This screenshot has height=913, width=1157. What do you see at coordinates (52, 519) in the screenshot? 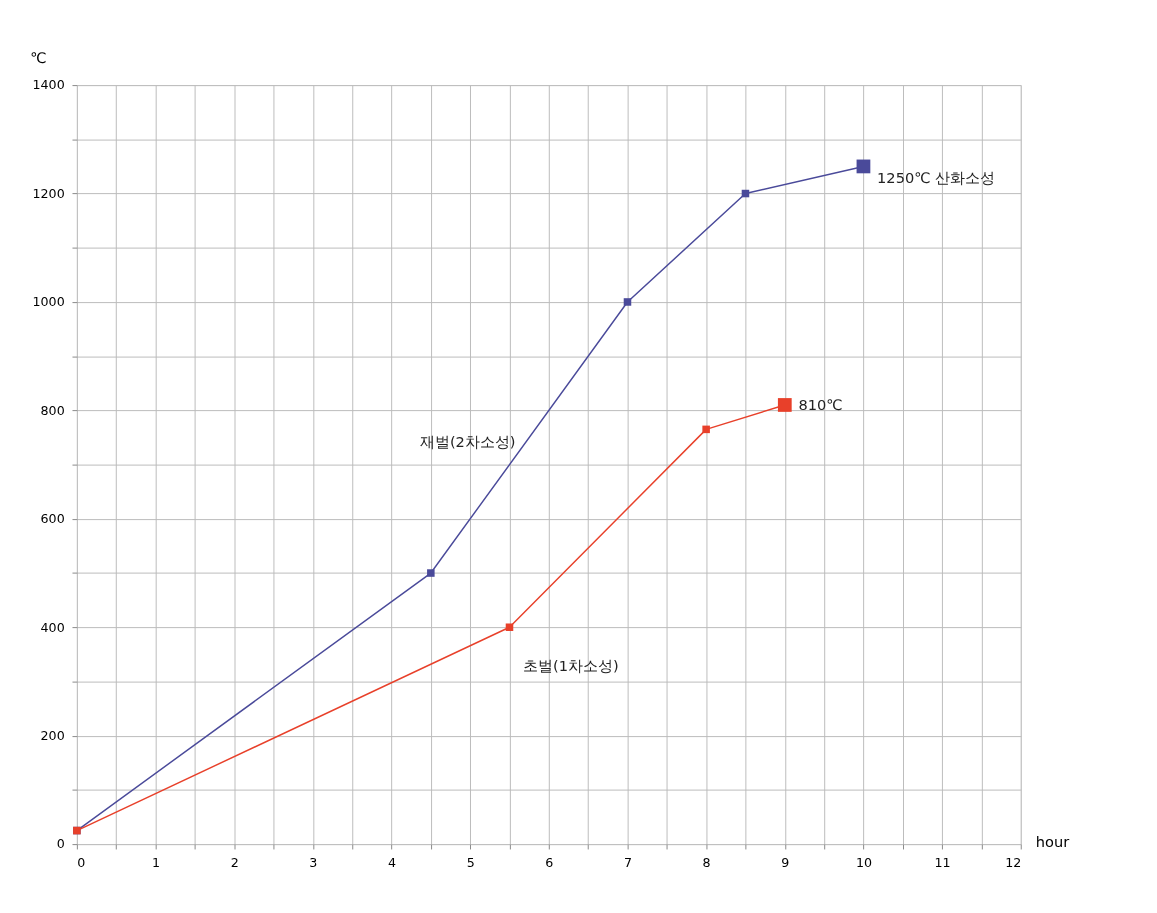
I see `y-tick-label: 600` at bounding box center [52, 519].